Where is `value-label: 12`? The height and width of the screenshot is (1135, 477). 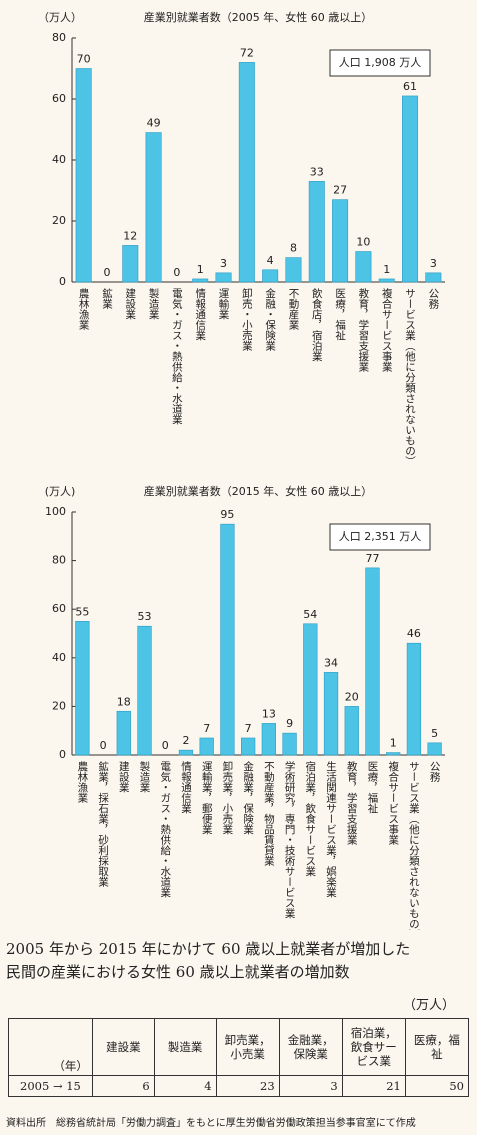
value-label: 12 is located at coordinates (130, 235).